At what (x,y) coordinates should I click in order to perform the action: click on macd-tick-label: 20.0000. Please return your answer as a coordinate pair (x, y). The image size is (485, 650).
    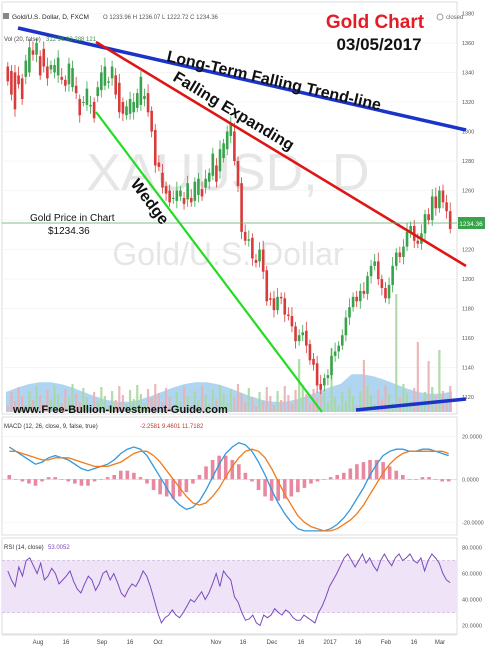
    Looking at the image, I should click on (472, 437).